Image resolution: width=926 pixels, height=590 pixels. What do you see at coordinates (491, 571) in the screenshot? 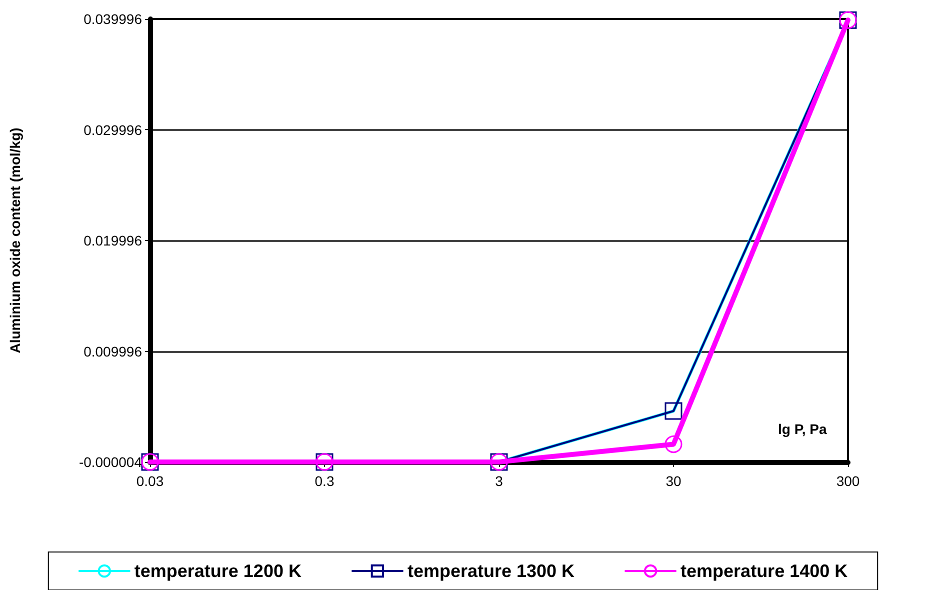
I see `legend-label: temperature 1300 K` at bounding box center [491, 571].